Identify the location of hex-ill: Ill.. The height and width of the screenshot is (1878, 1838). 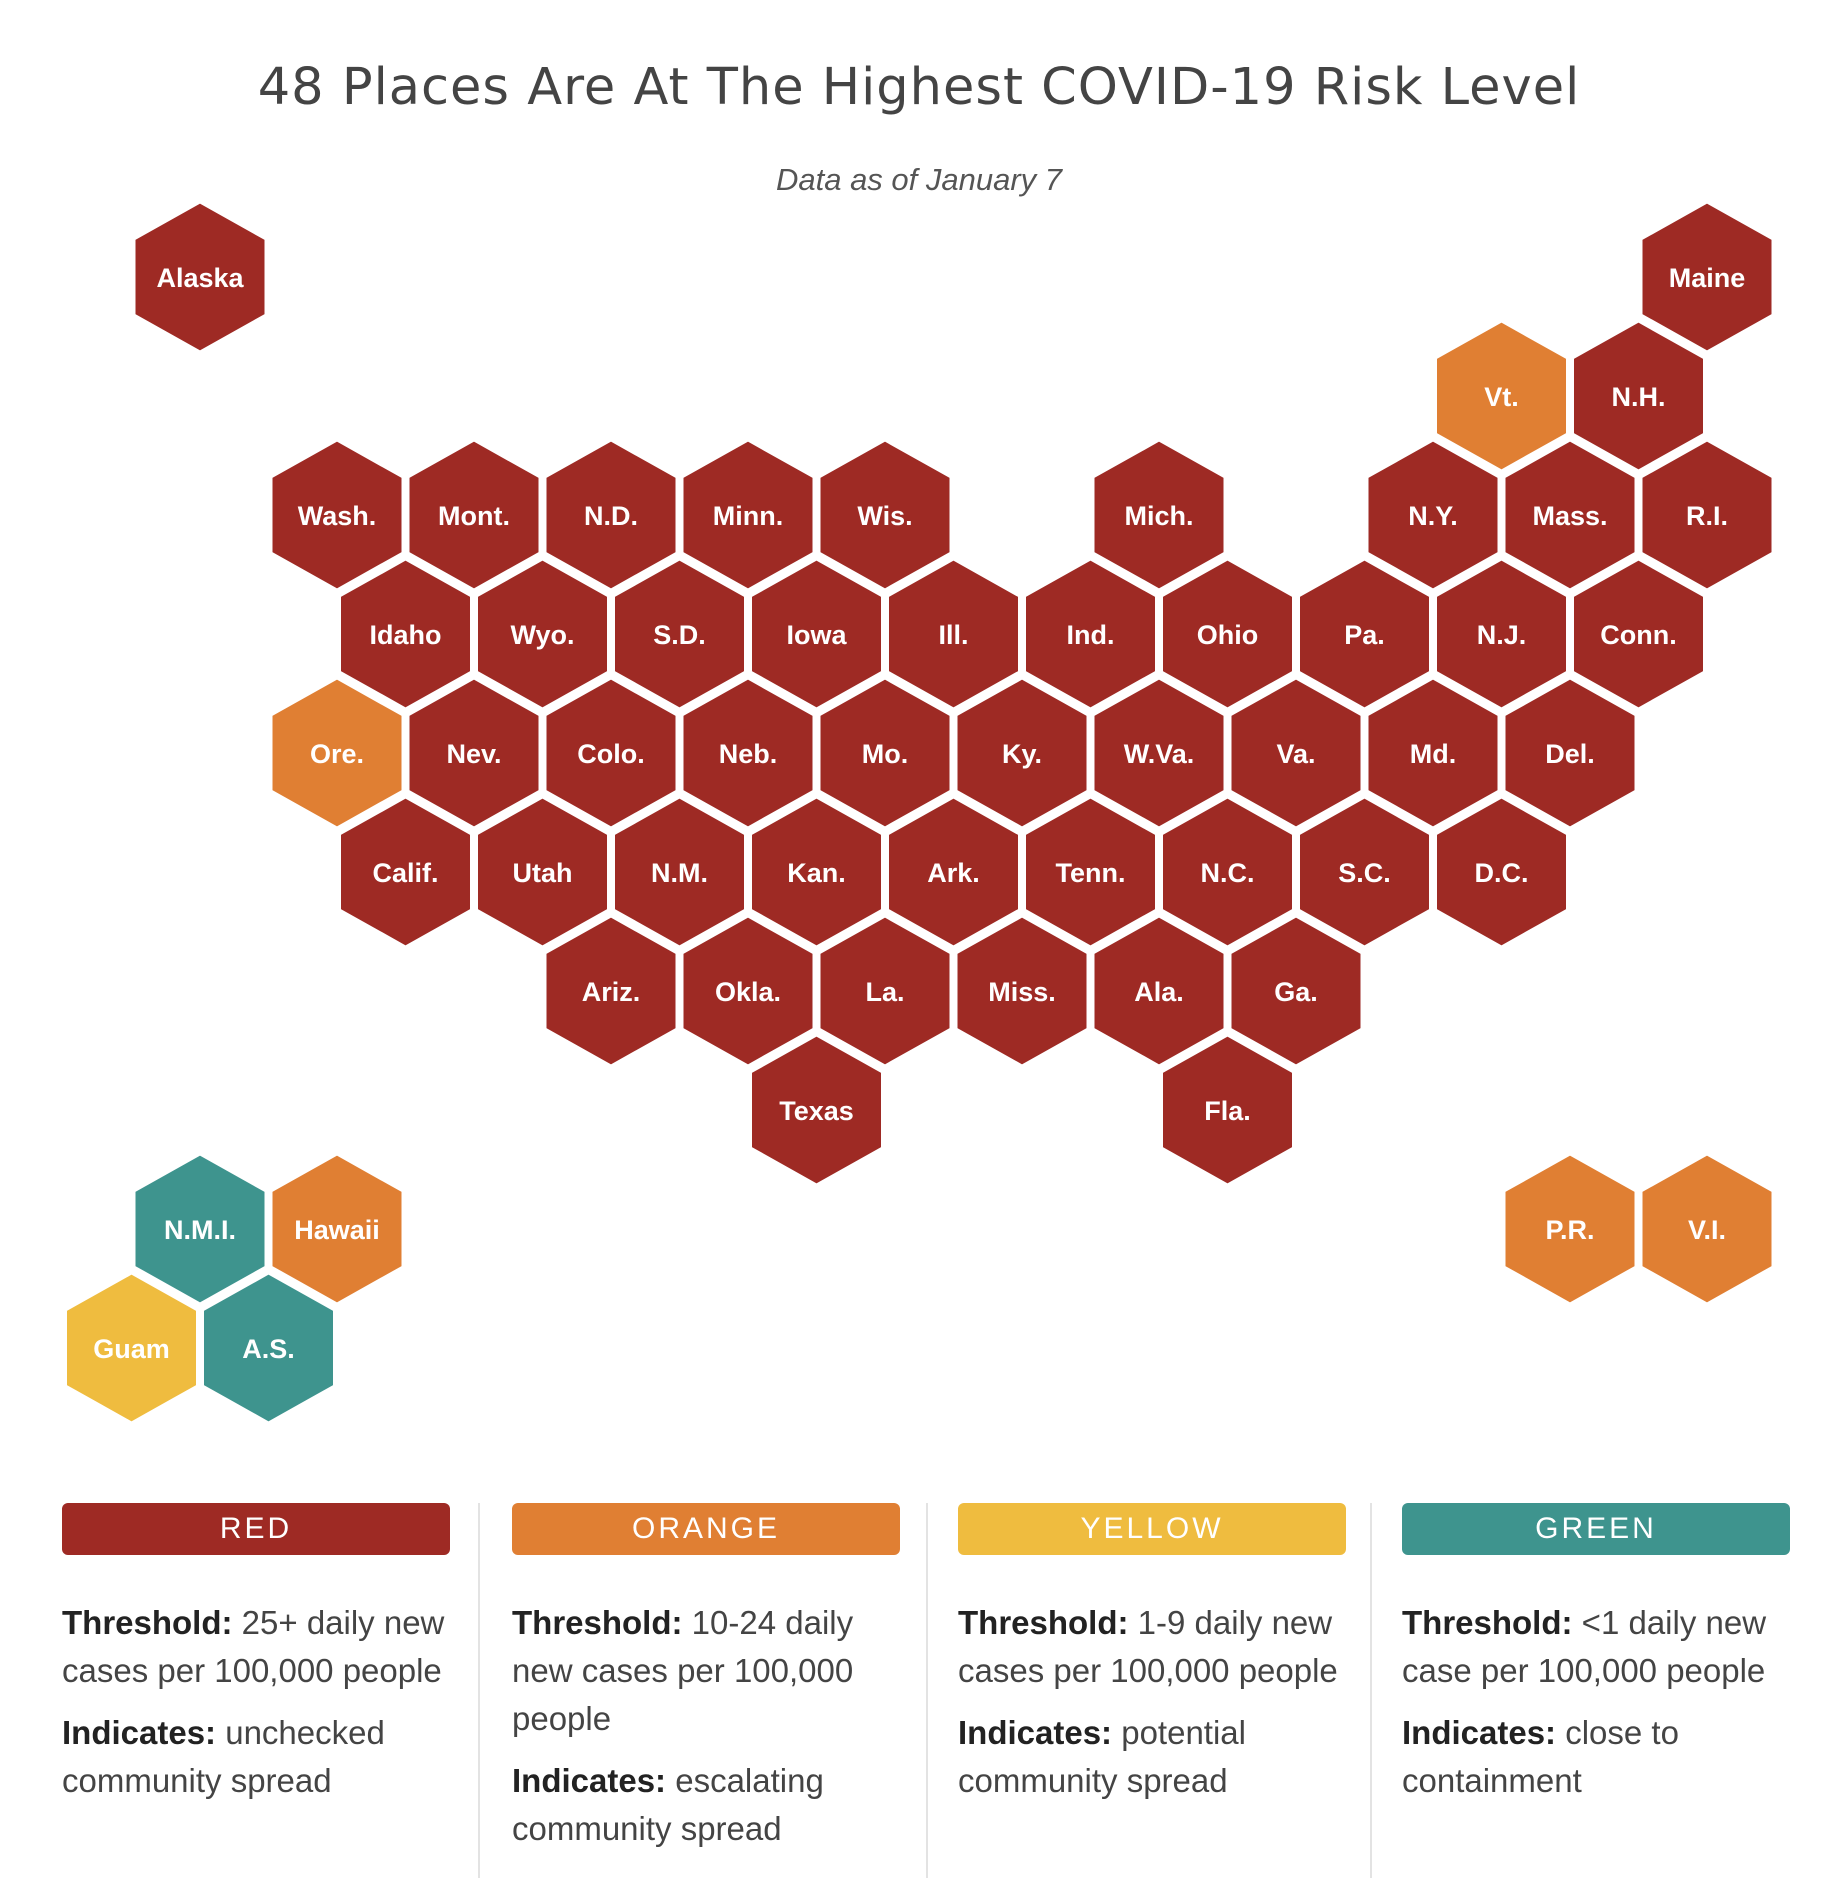
(953, 634).